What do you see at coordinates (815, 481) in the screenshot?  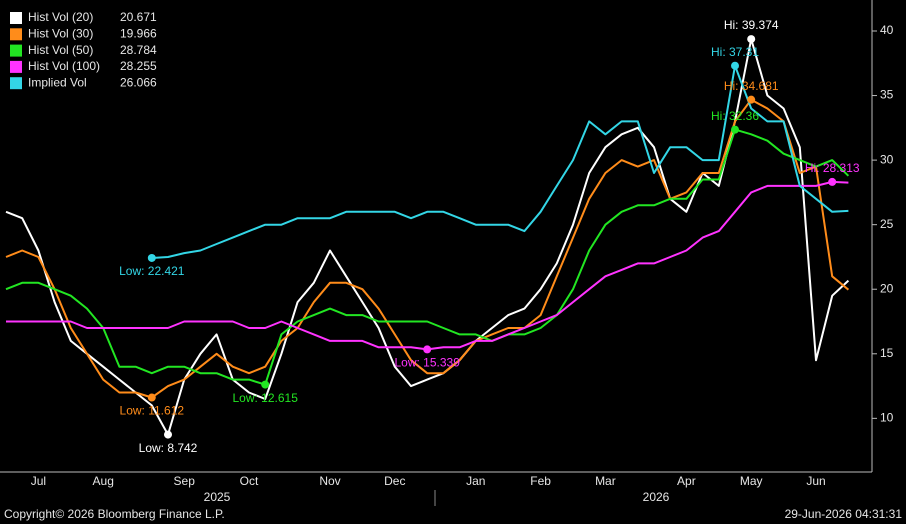 I see `x-tick-label: Jun` at bounding box center [815, 481].